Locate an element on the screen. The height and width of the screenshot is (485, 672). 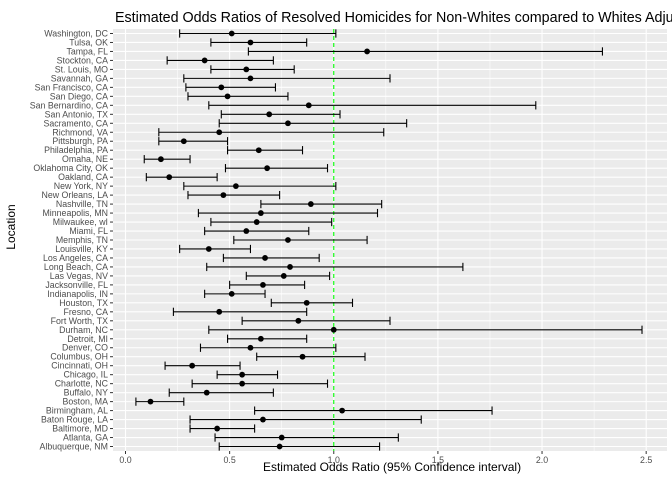
y-tick-label: Long Beach, CA is located at coordinates (76, 267).